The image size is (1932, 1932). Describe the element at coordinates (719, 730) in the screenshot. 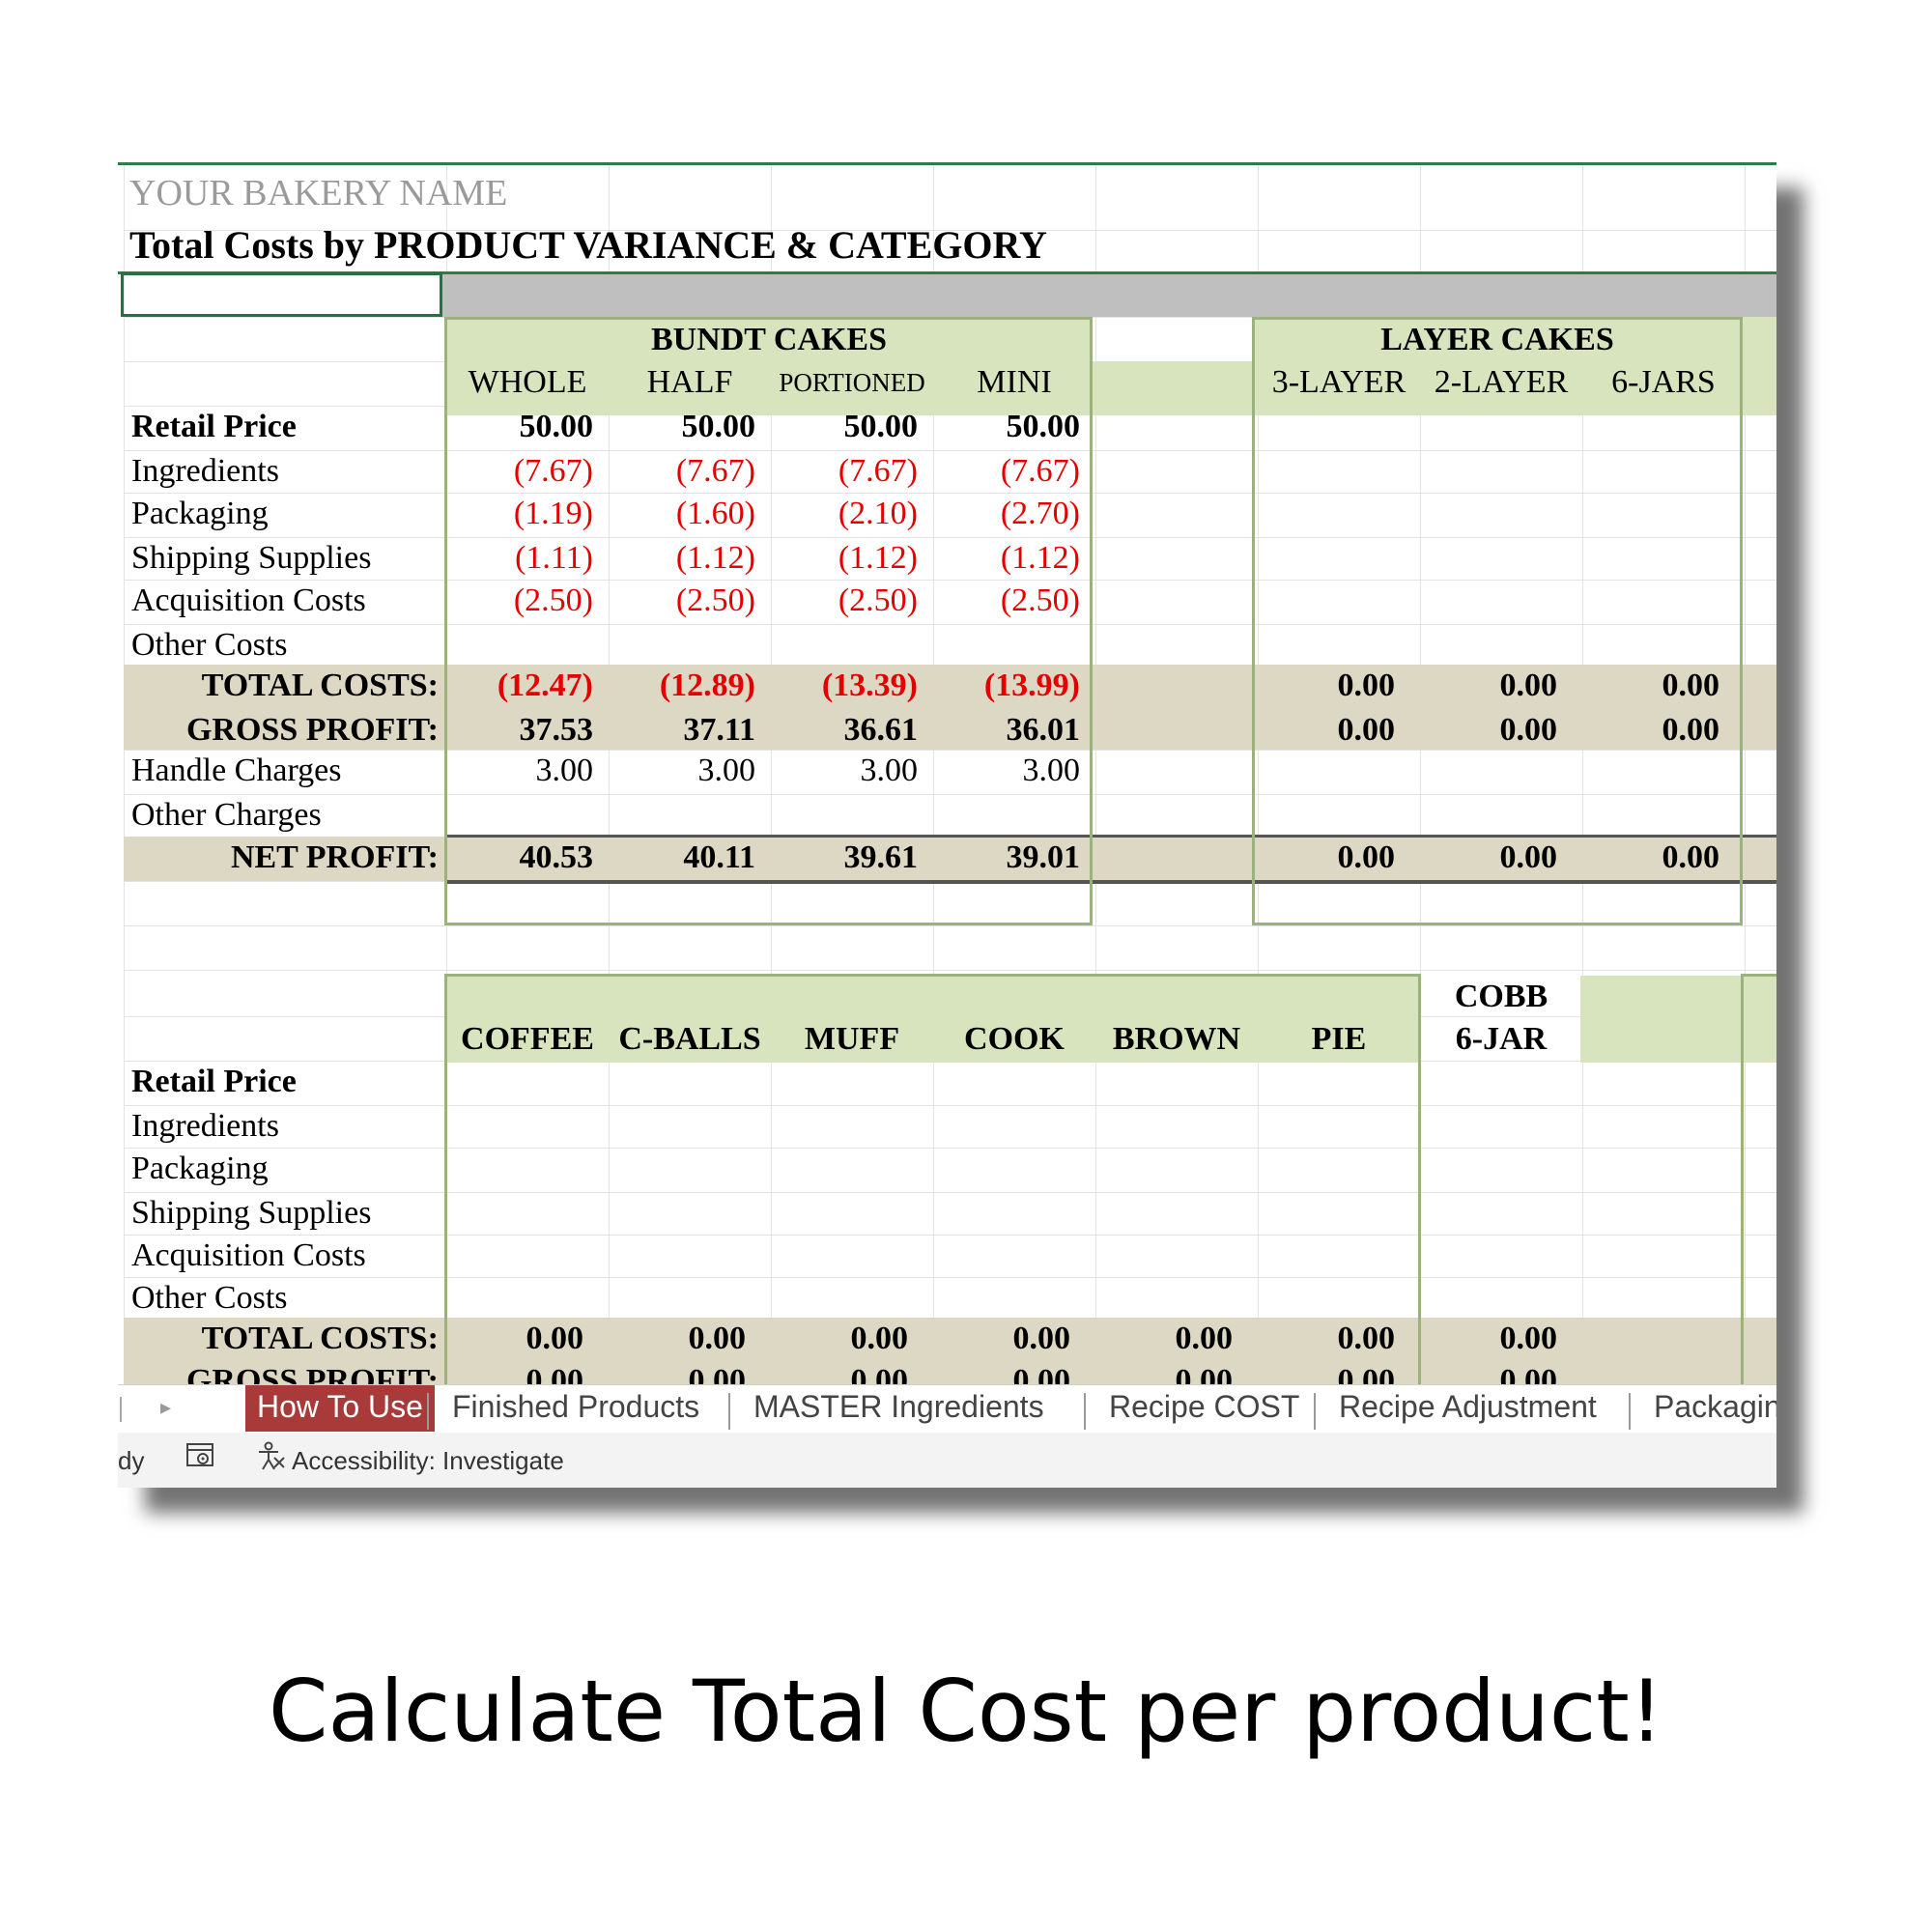

I see `bundt-value-gross-profit: 37.11` at that location.